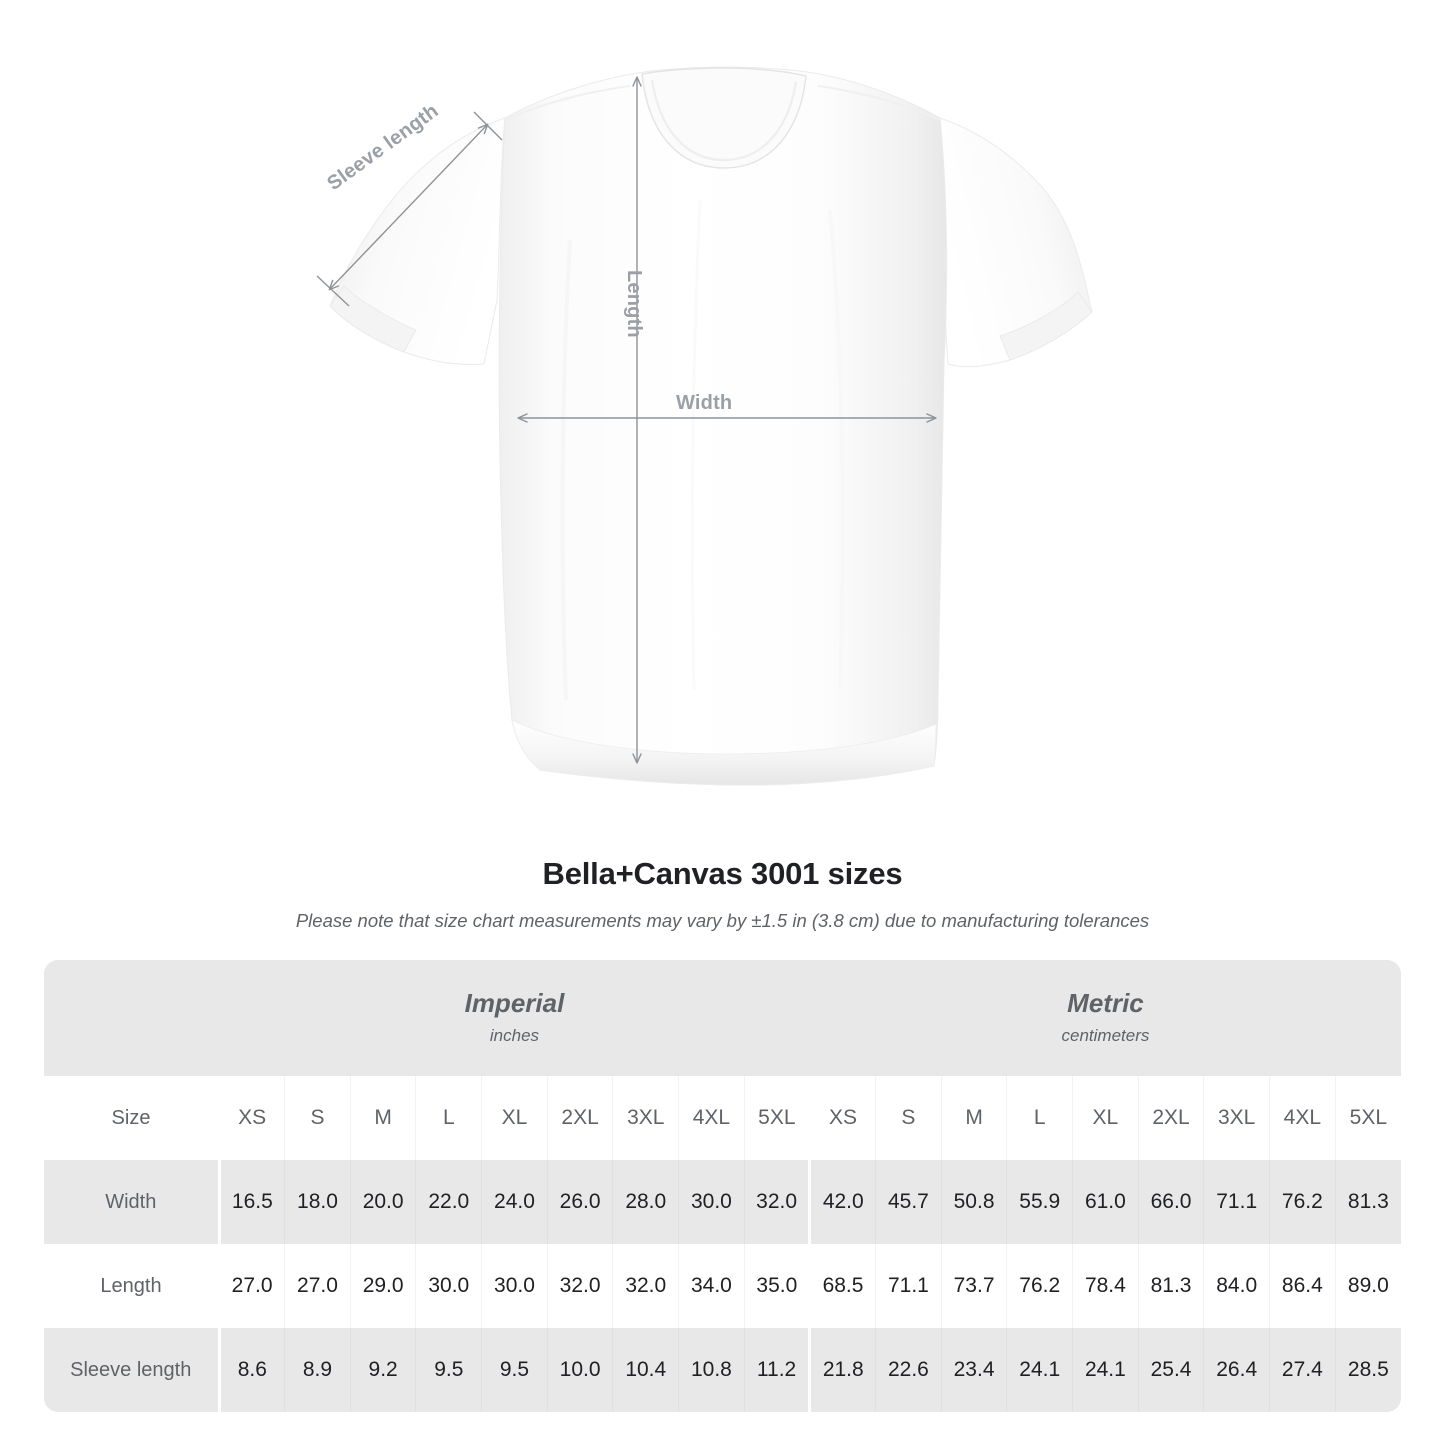  Describe the element at coordinates (1105, 1036) in the screenshot. I see `unit-name: centimeters` at that location.